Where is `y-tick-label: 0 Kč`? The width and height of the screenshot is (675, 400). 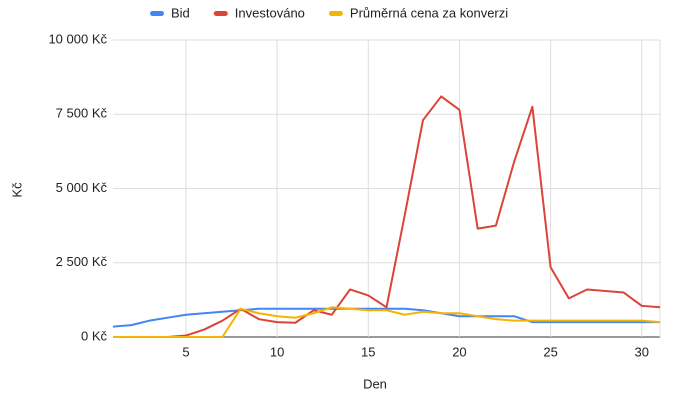 y-tick-label: 0 Kč is located at coordinates (94, 335).